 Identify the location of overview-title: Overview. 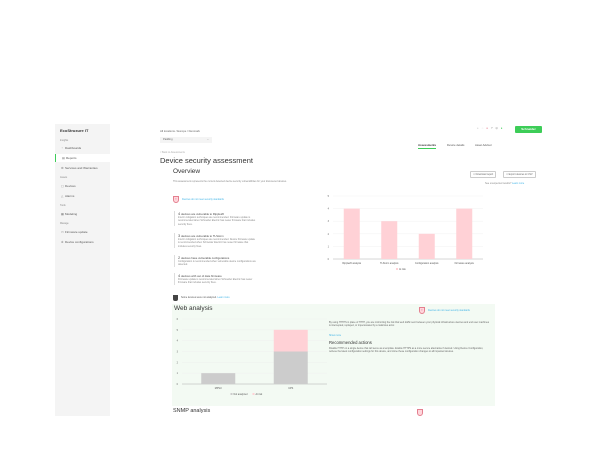
(187, 171).